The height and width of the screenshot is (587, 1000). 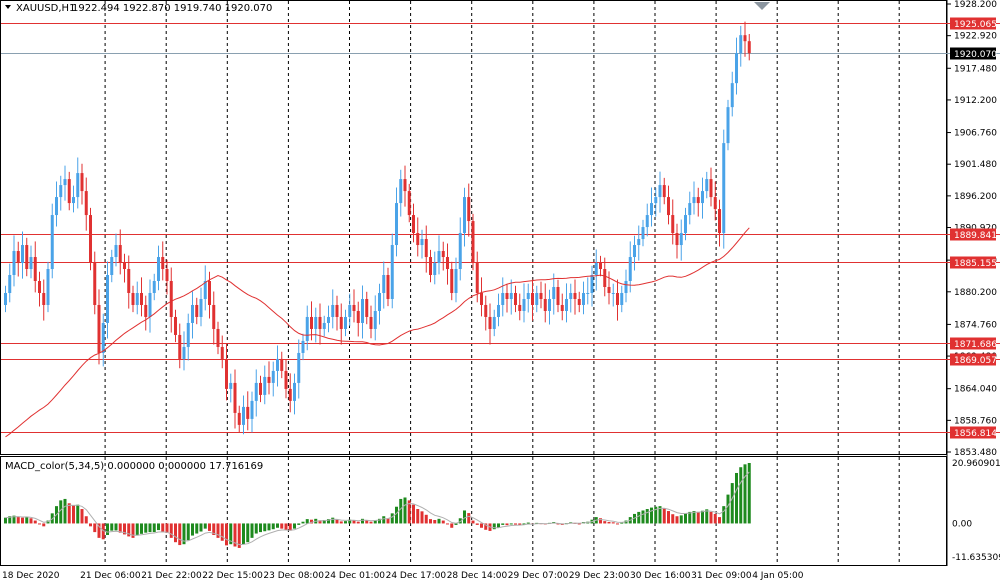 I want to click on dropdown-triangle-icon, so click(x=8, y=7).